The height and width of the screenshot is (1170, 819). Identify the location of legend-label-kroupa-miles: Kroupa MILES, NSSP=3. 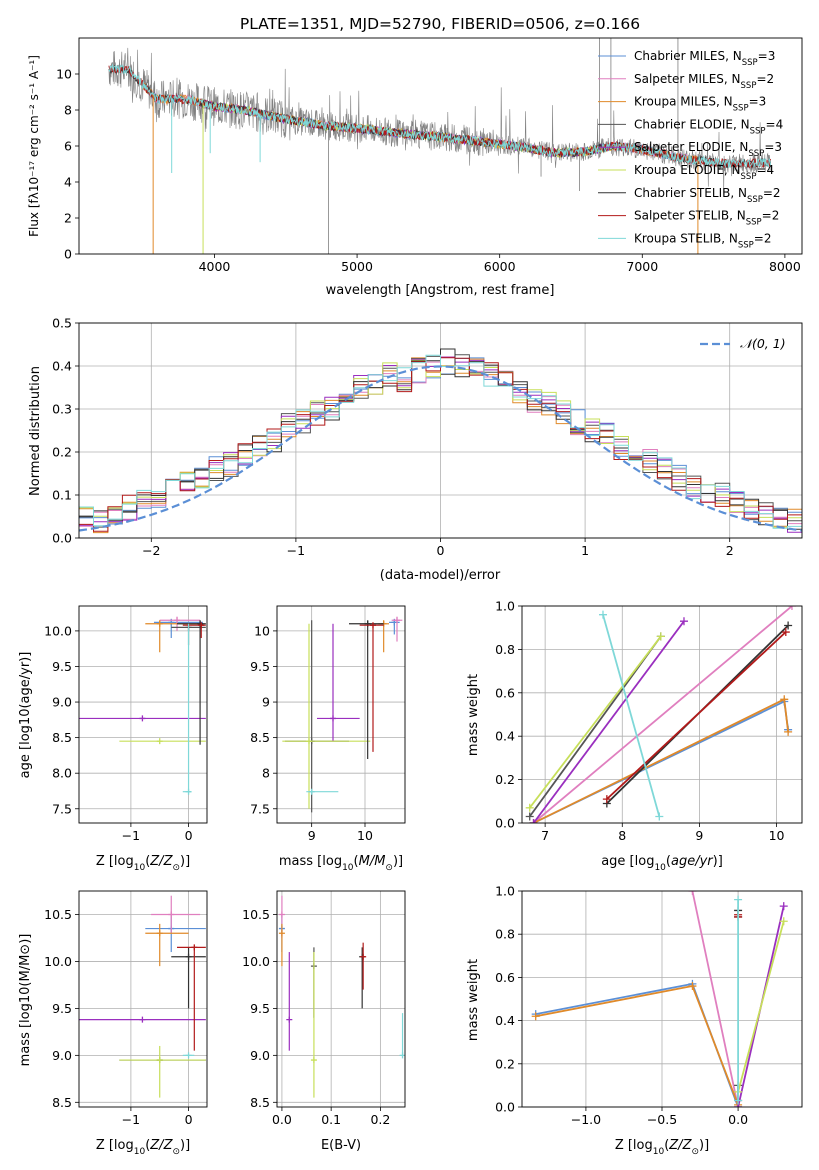
(700, 104).